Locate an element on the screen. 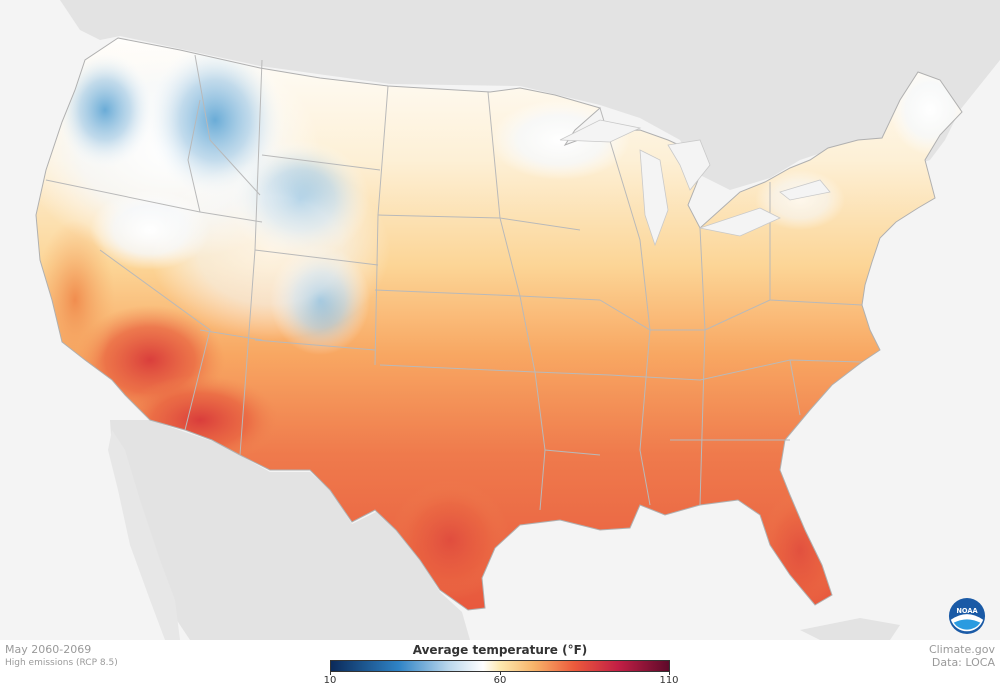 The width and height of the screenshot is (1000, 690). legend-tick-min: 10 is located at coordinates (330, 680).